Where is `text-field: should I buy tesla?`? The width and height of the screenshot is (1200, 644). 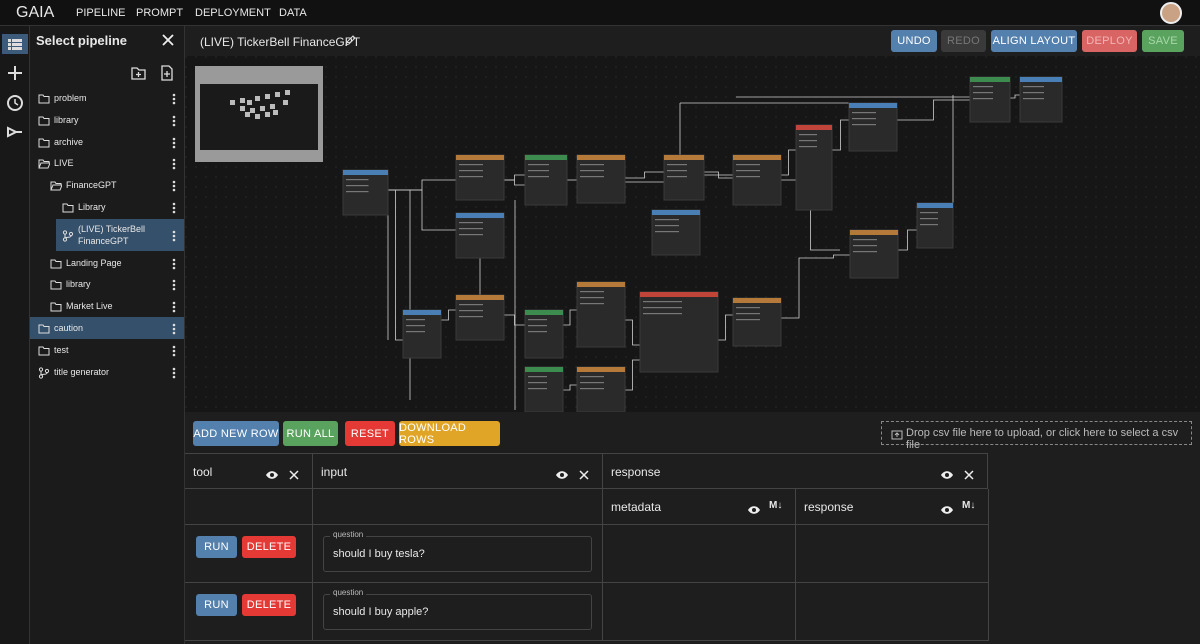 text-field: should I buy tesla? is located at coordinates (457, 554).